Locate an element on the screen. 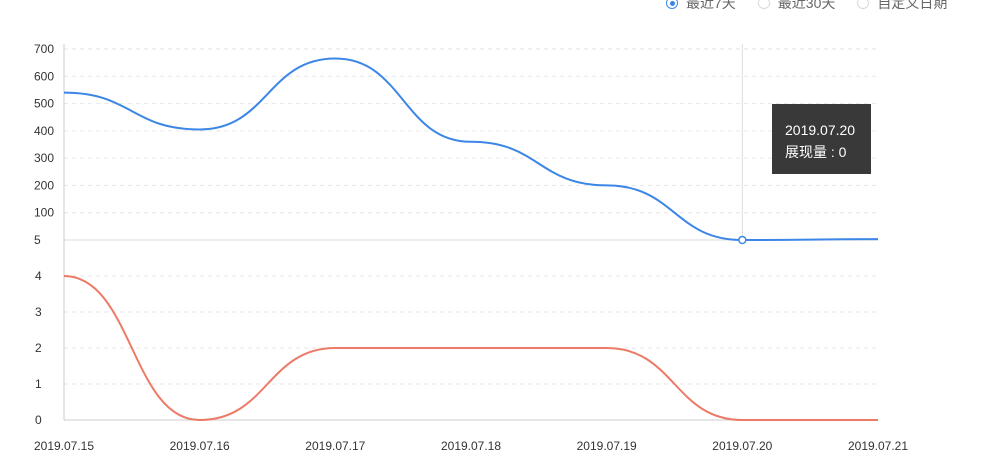 This screenshot has height=457, width=981. y-tick-label: 2 is located at coordinates (38, 348).